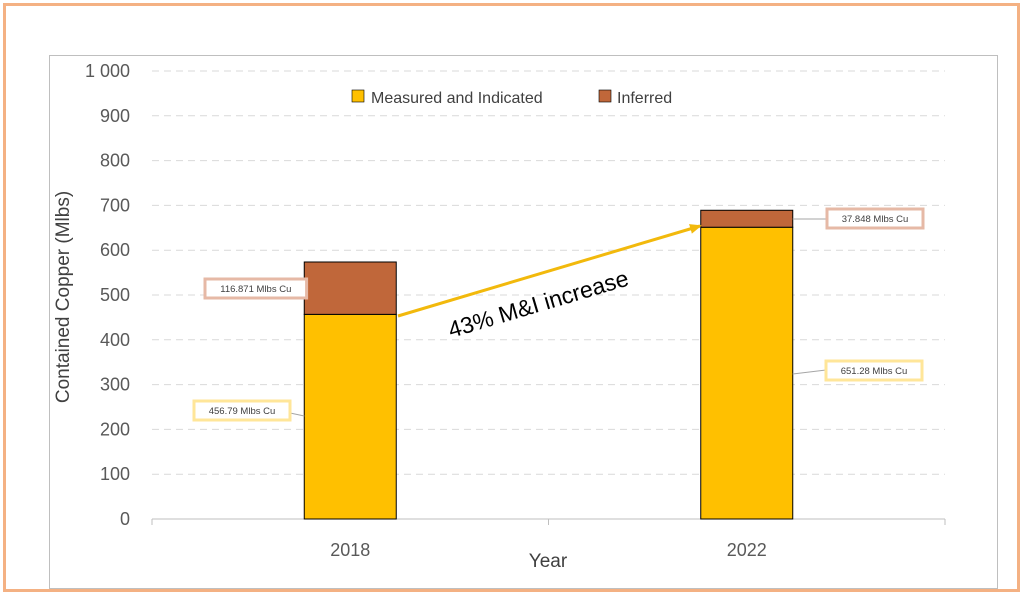 This screenshot has width=1021, height=593. What do you see at coordinates (115, 340) in the screenshot?
I see `y-tick-label: 400` at bounding box center [115, 340].